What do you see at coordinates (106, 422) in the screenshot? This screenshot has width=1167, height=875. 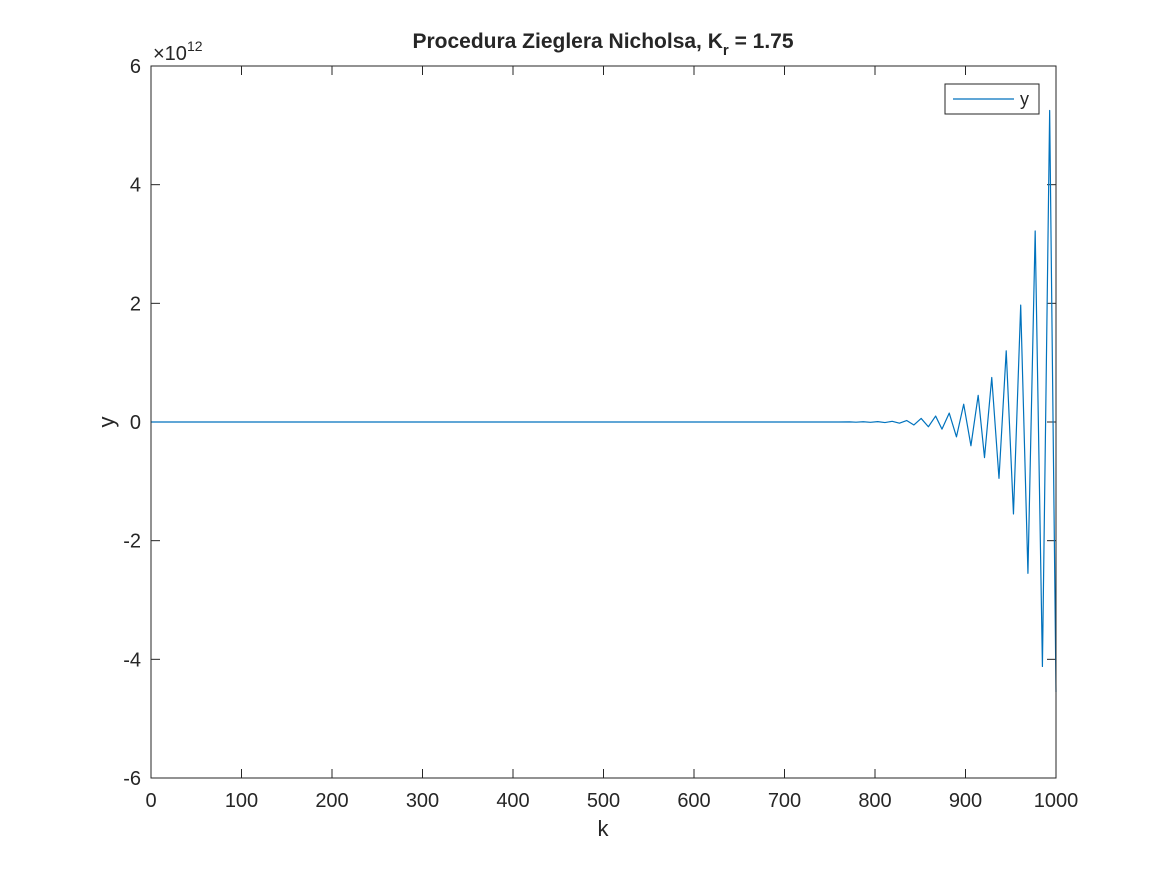 I see `y-axis-label: y` at bounding box center [106, 422].